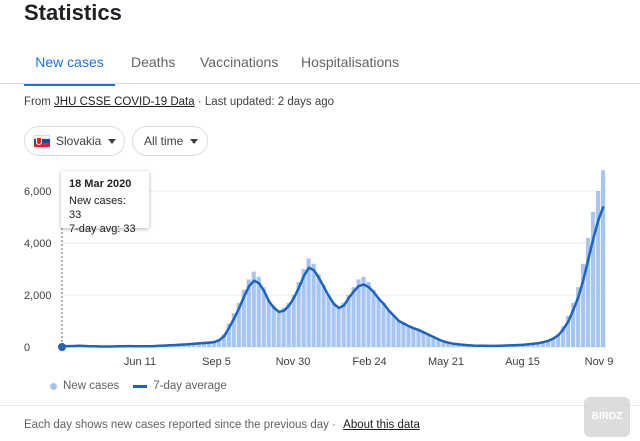 This screenshot has width=640, height=441. I want to click on last-updated: · Last updated: 2 days ago, so click(266, 102).